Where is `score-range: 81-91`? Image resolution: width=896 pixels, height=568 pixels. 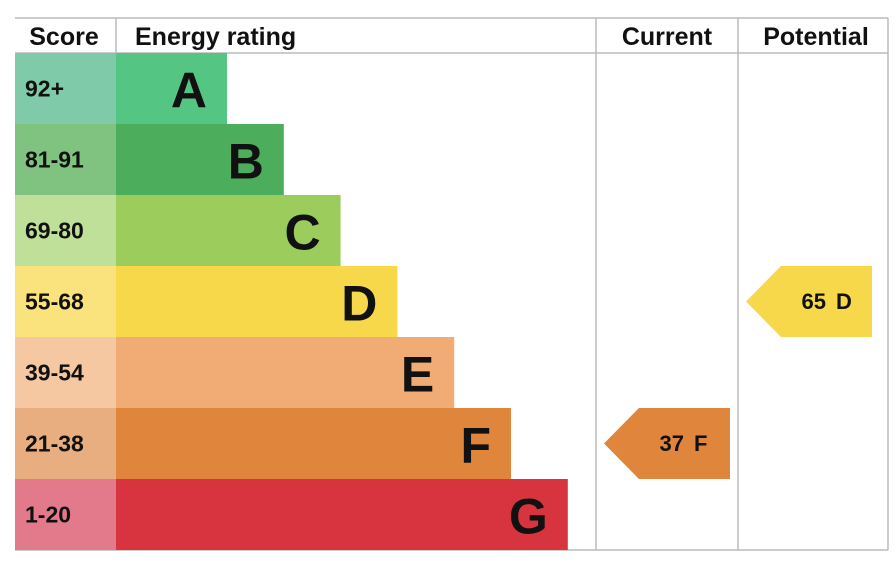
score-range: 81-91 is located at coordinates (54, 160).